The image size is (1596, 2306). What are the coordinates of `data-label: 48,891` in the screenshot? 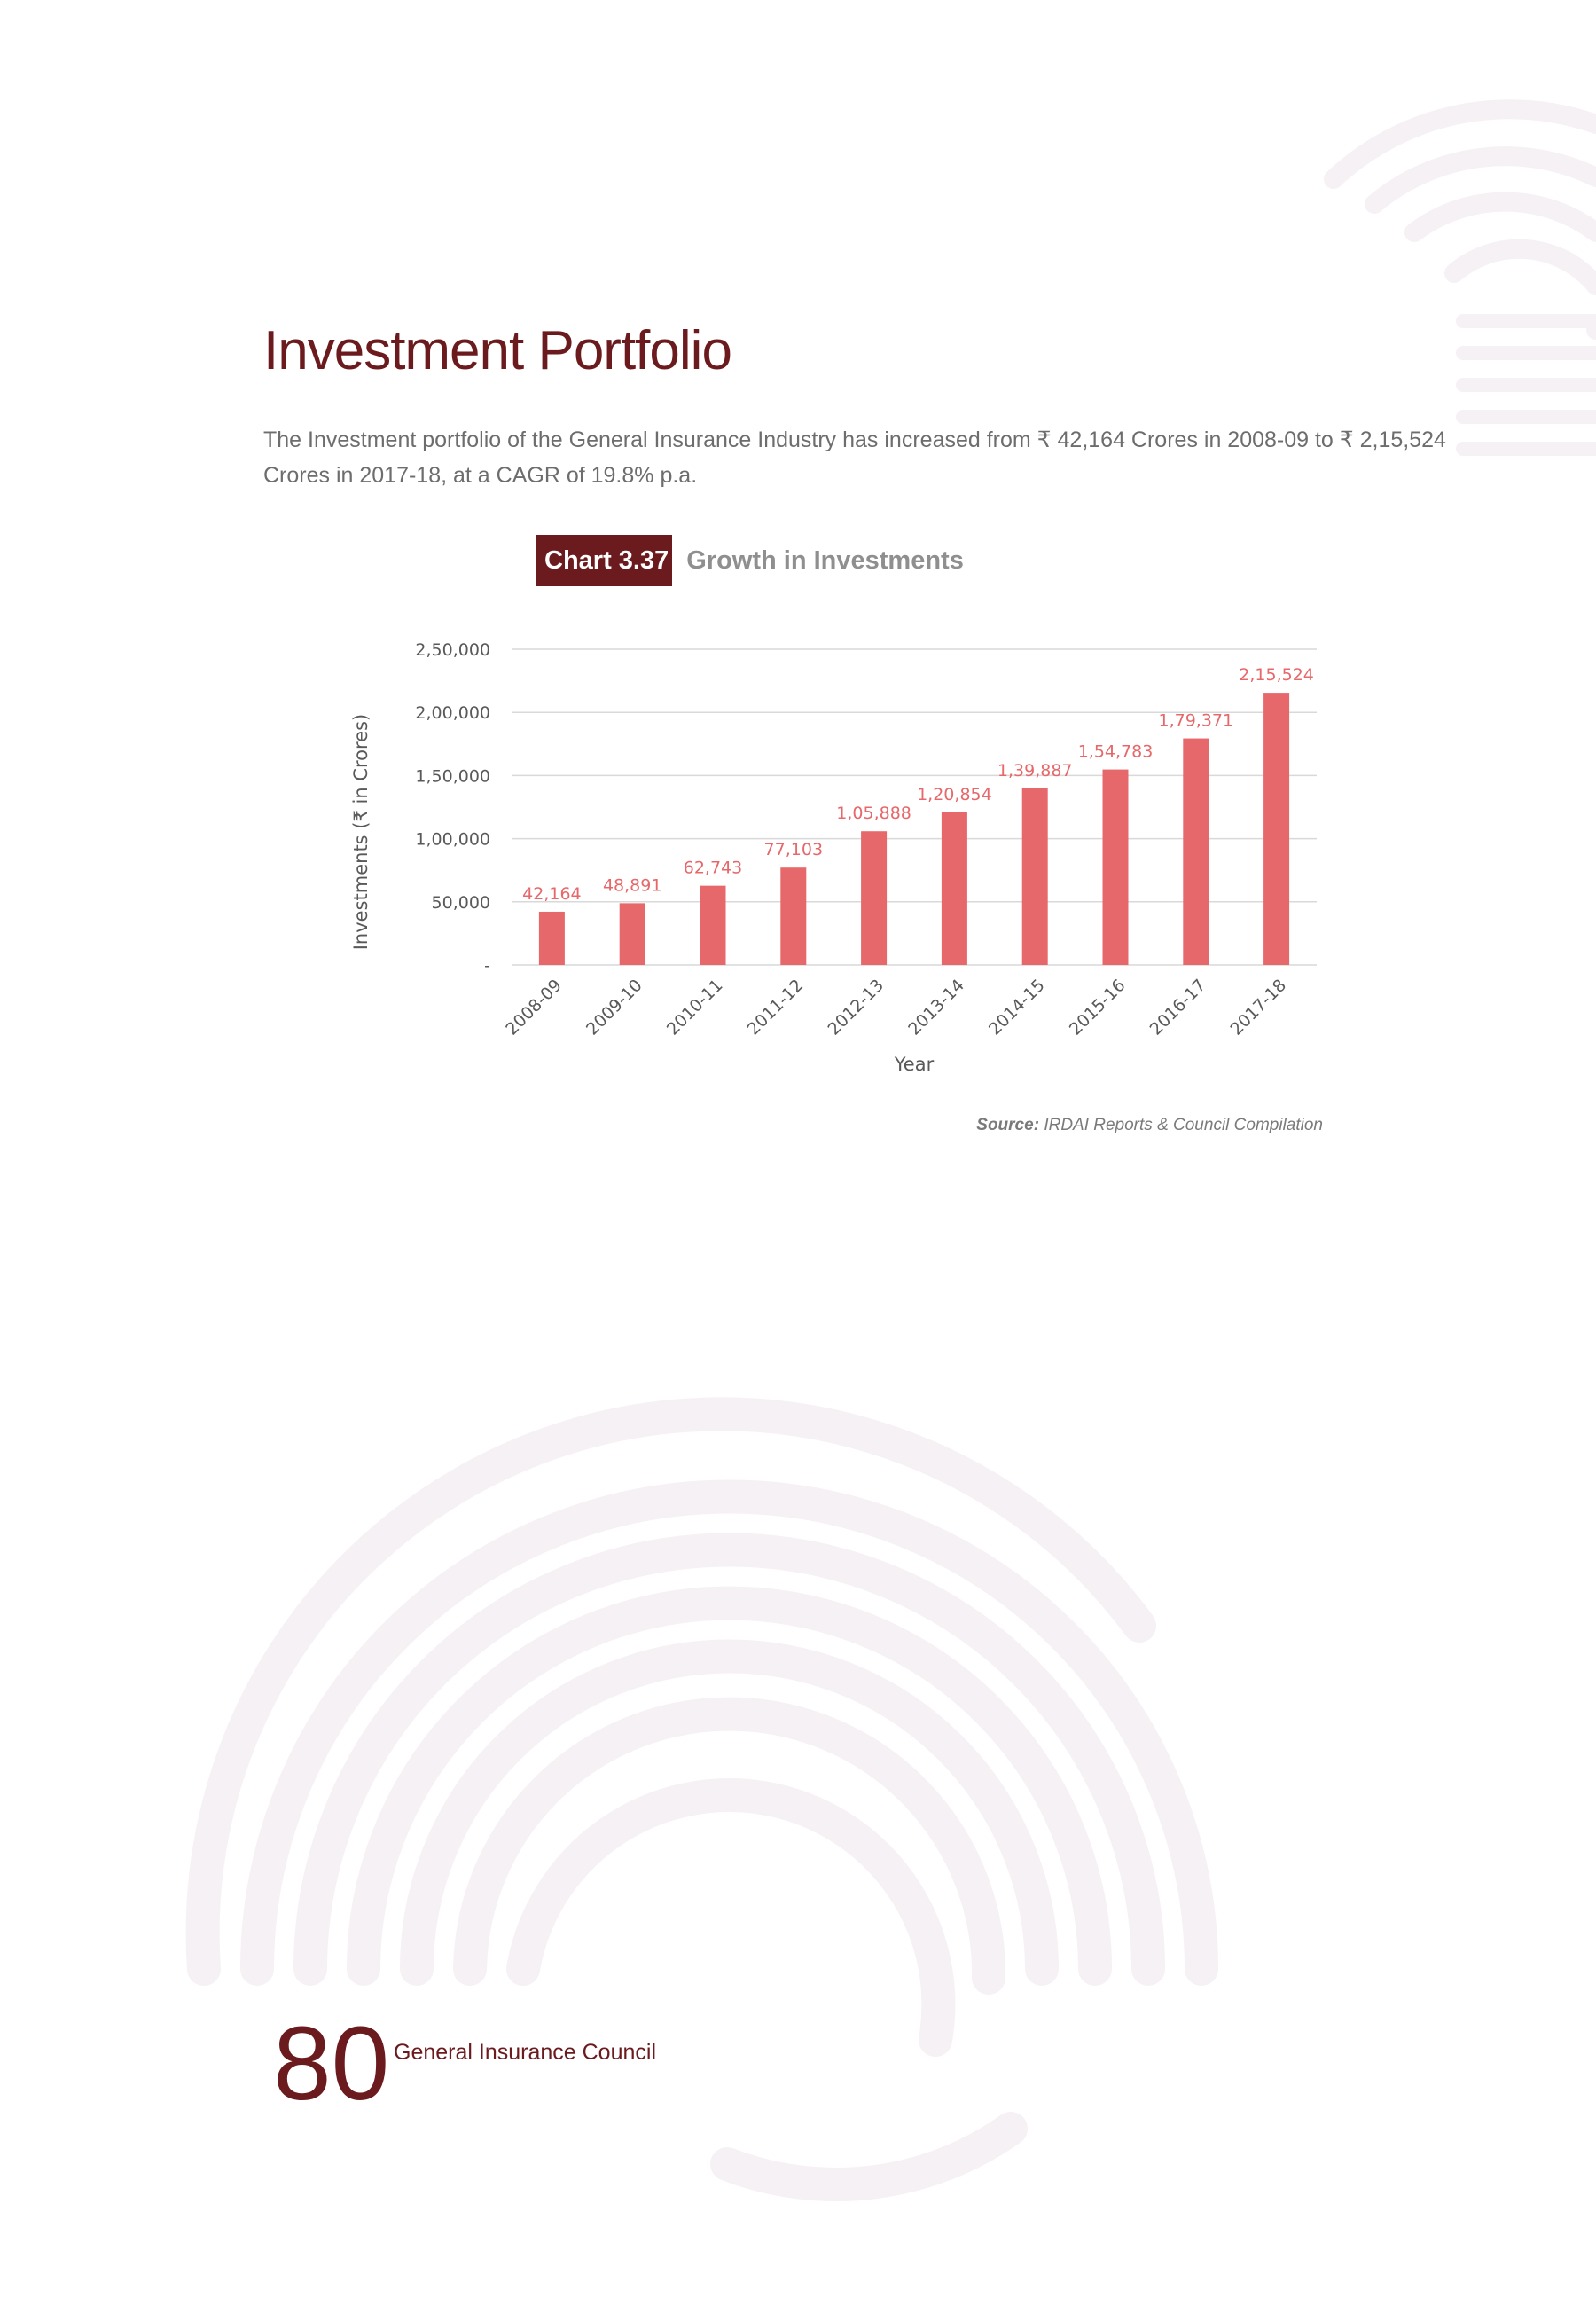 It's located at (632, 885).